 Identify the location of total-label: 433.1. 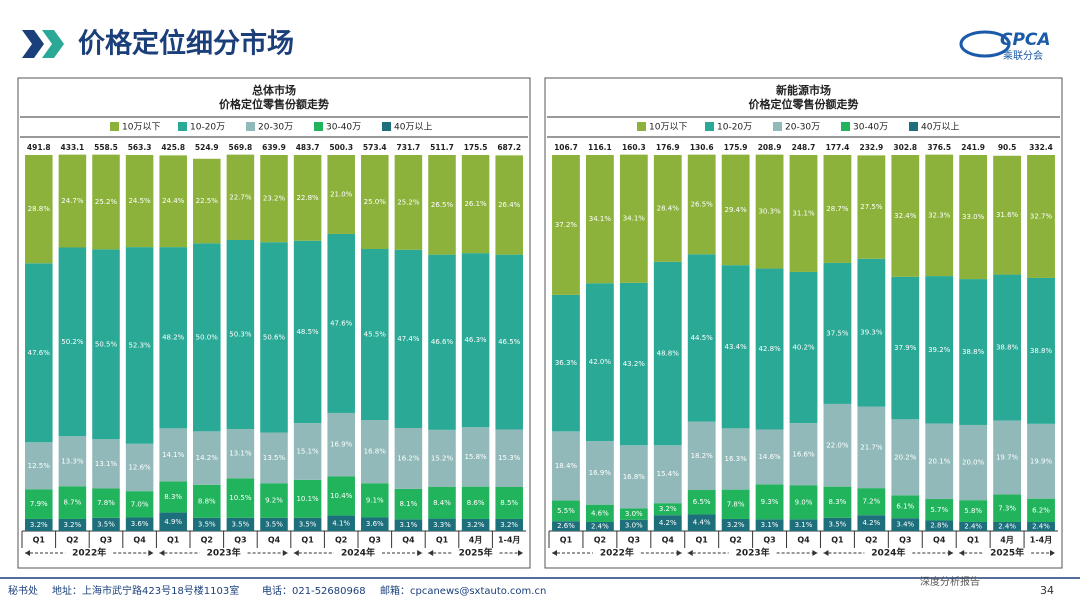
(73, 147).